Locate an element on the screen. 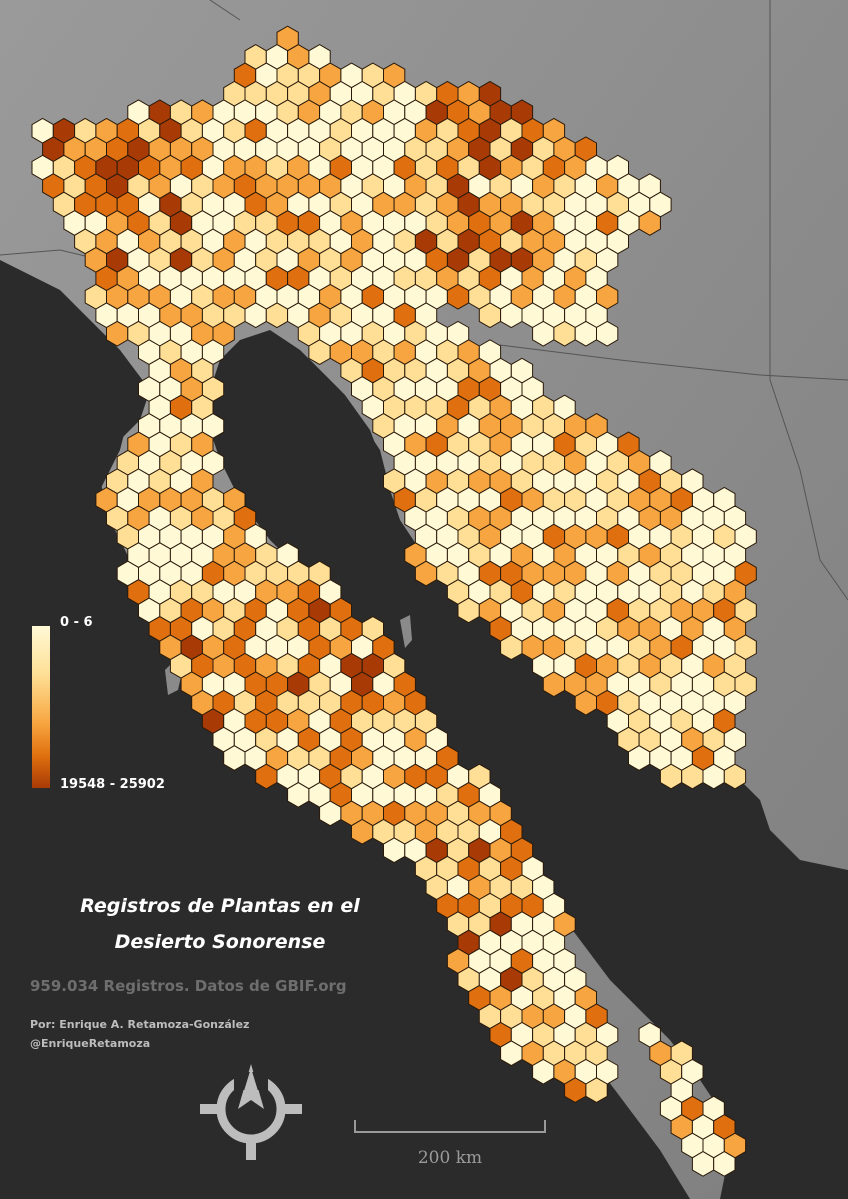 The image size is (848, 1199). author-credit: Por: Enrique A. Retamoza-González is located at coordinates (140, 1024).